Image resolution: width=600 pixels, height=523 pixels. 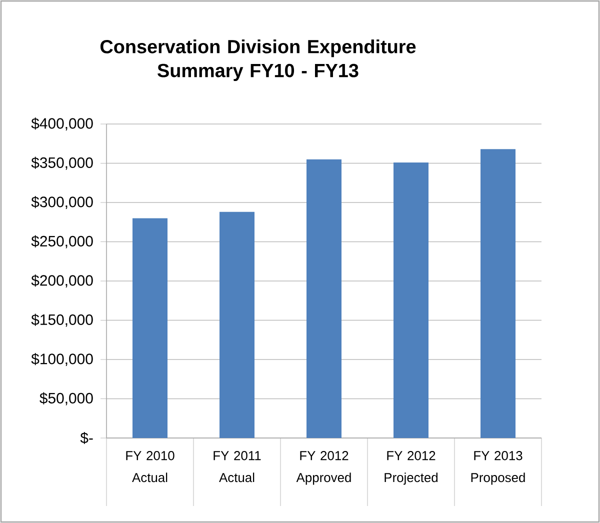 I want to click on y-tick-label: $200,000, so click(x=62, y=281).